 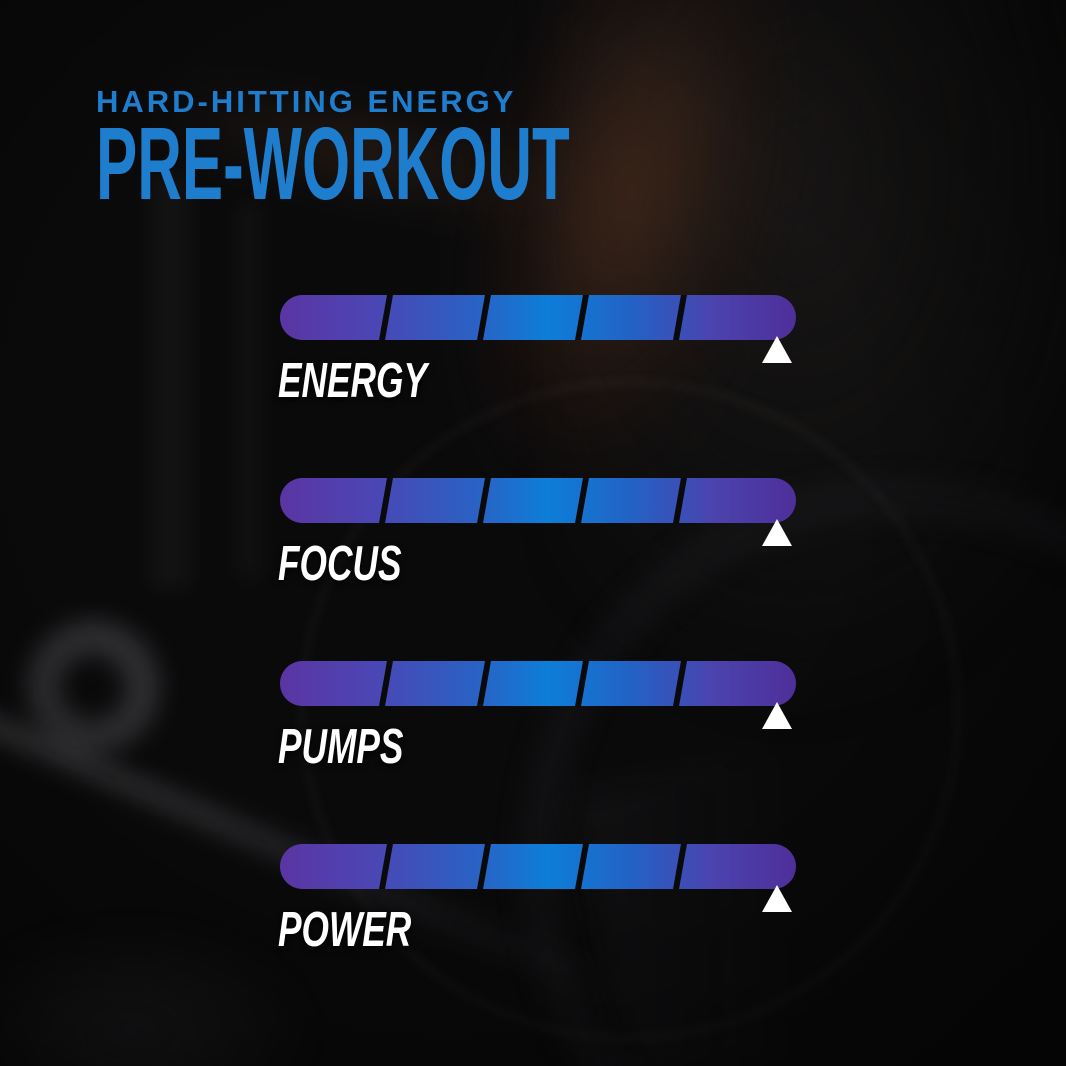 What do you see at coordinates (537, 728) in the screenshot?
I see `rating-row-pumps: PUMPS` at bounding box center [537, 728].